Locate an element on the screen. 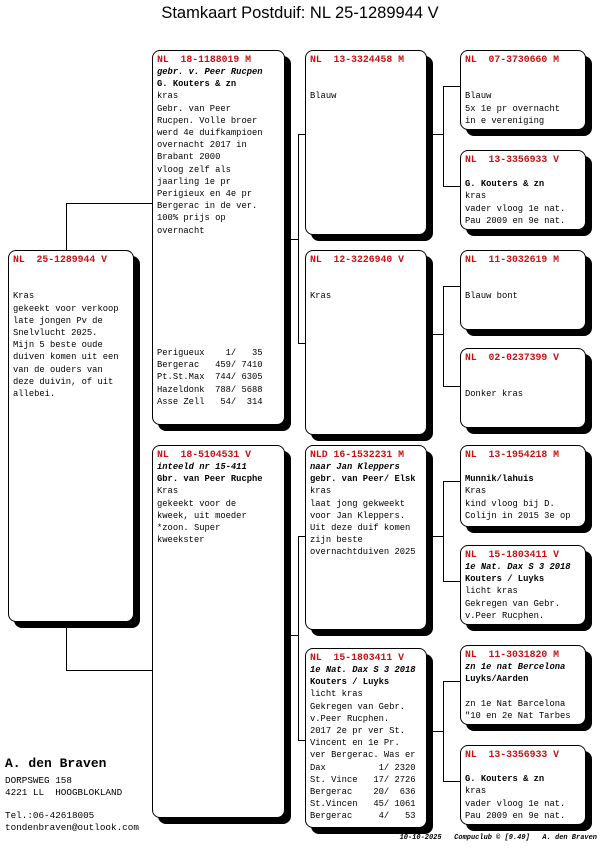  box-text-line: zn 1e nat Bercelona is located at coordinates (515, 667).